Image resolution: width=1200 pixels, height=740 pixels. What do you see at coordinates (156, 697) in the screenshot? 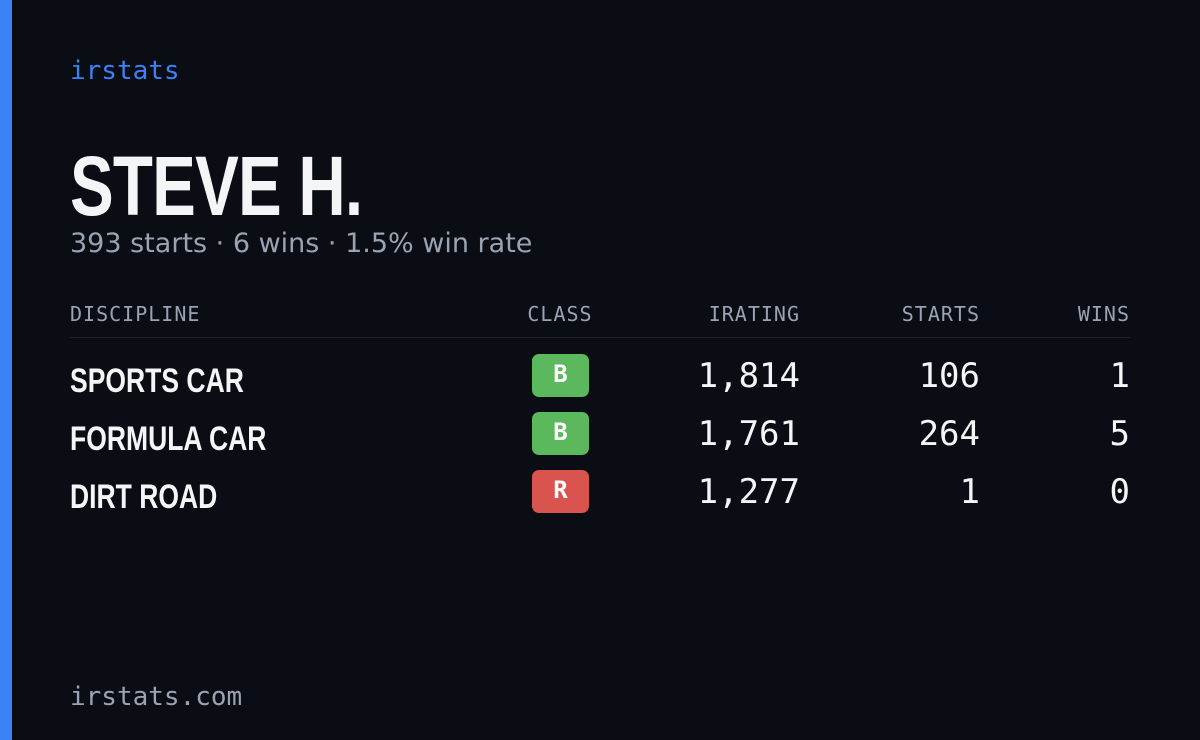
I see `footer: irstats.com` at bounding box center [156, 697].